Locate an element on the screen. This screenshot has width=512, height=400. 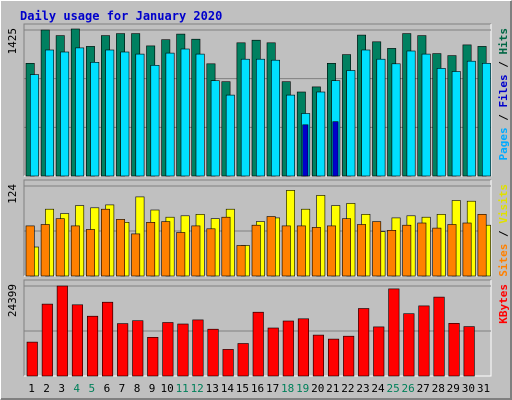
series-label-sites: Sites is located at coordinates (503, 260).